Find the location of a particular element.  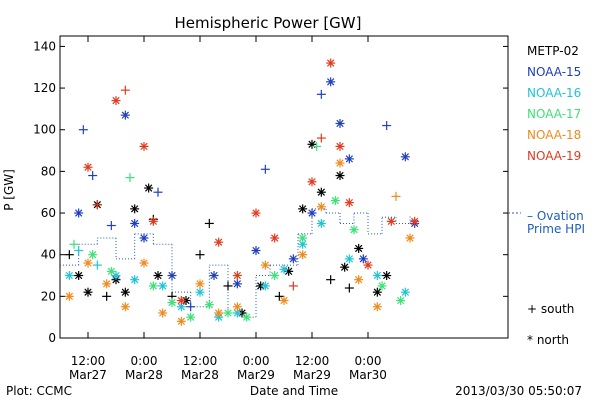

y-tick-label: 100 is located at coordinates (44, 130).